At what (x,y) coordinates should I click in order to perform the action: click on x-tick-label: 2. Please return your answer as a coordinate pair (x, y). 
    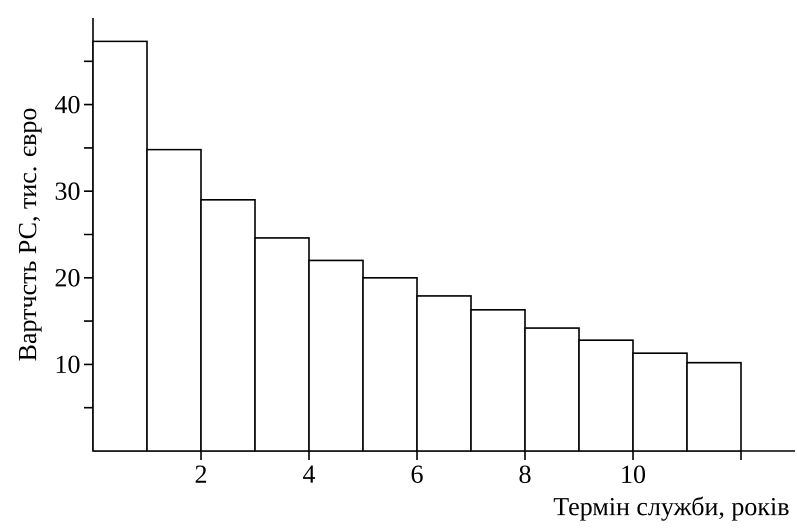
    Looking at the image, I should click on (201, 474).